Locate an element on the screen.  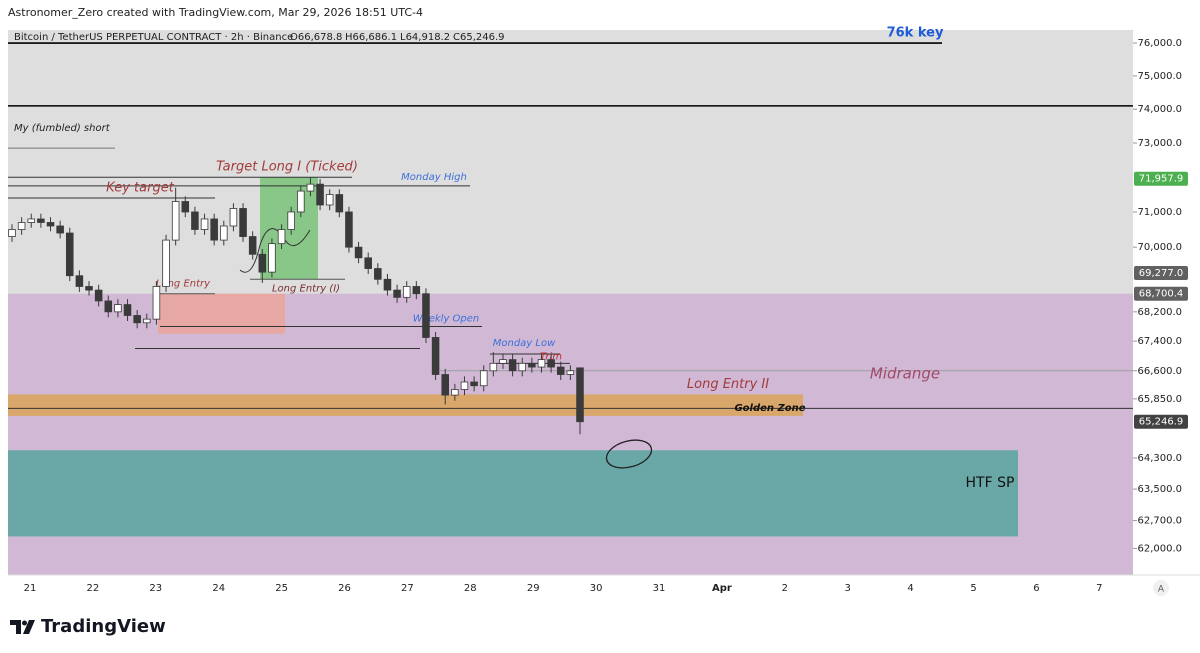
price-label-text: 69,277.0 is located at coordinates (1161, 273).